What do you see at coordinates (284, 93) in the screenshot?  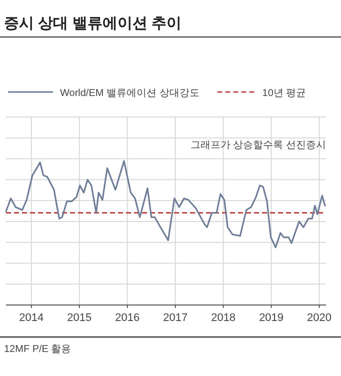 I see `legend-label: 10년 평균` at bounding box center [284, 93].